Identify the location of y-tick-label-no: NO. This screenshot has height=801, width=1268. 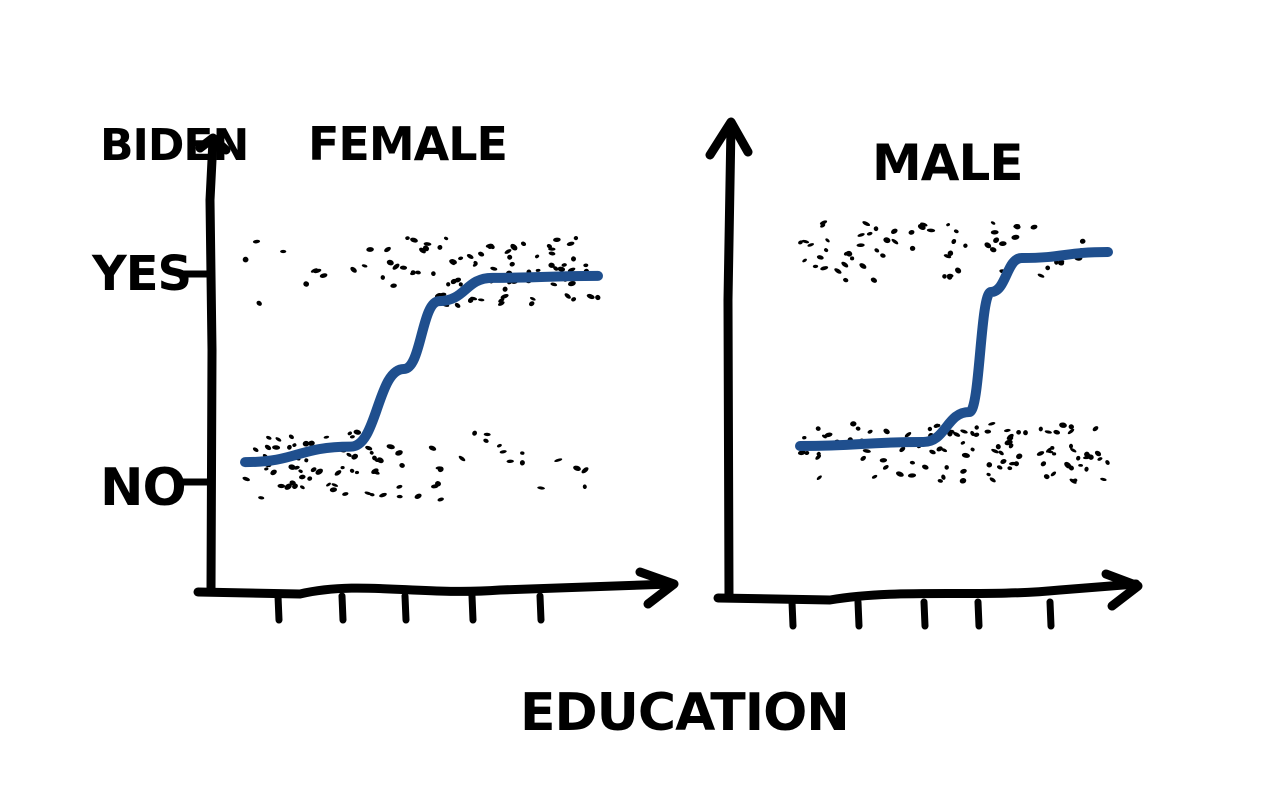
(143, 488).